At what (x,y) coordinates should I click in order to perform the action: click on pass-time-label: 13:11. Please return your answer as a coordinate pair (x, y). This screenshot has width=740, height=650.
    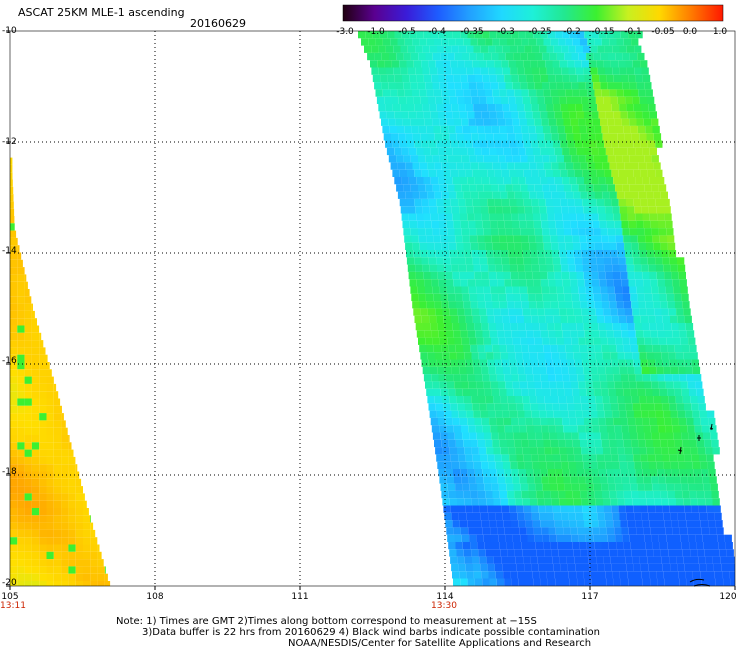
    Looking at the image, I should click on (13, 606).